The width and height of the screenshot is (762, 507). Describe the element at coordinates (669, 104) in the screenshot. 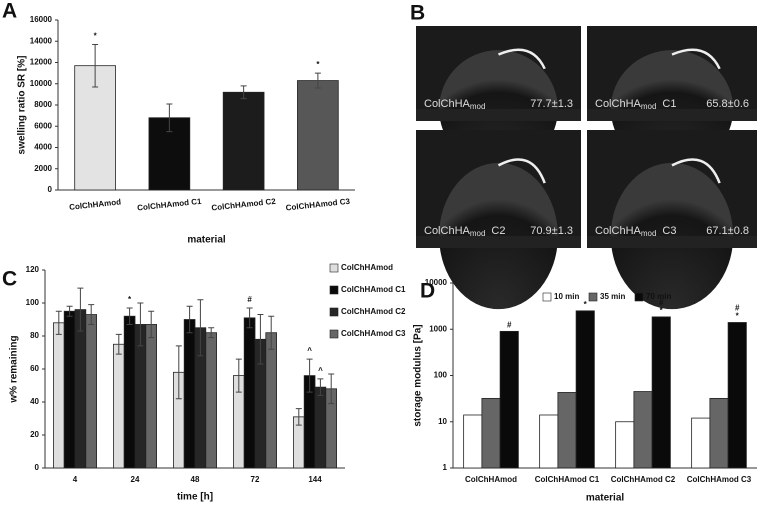

I see `label-suffix: C1` at that location.